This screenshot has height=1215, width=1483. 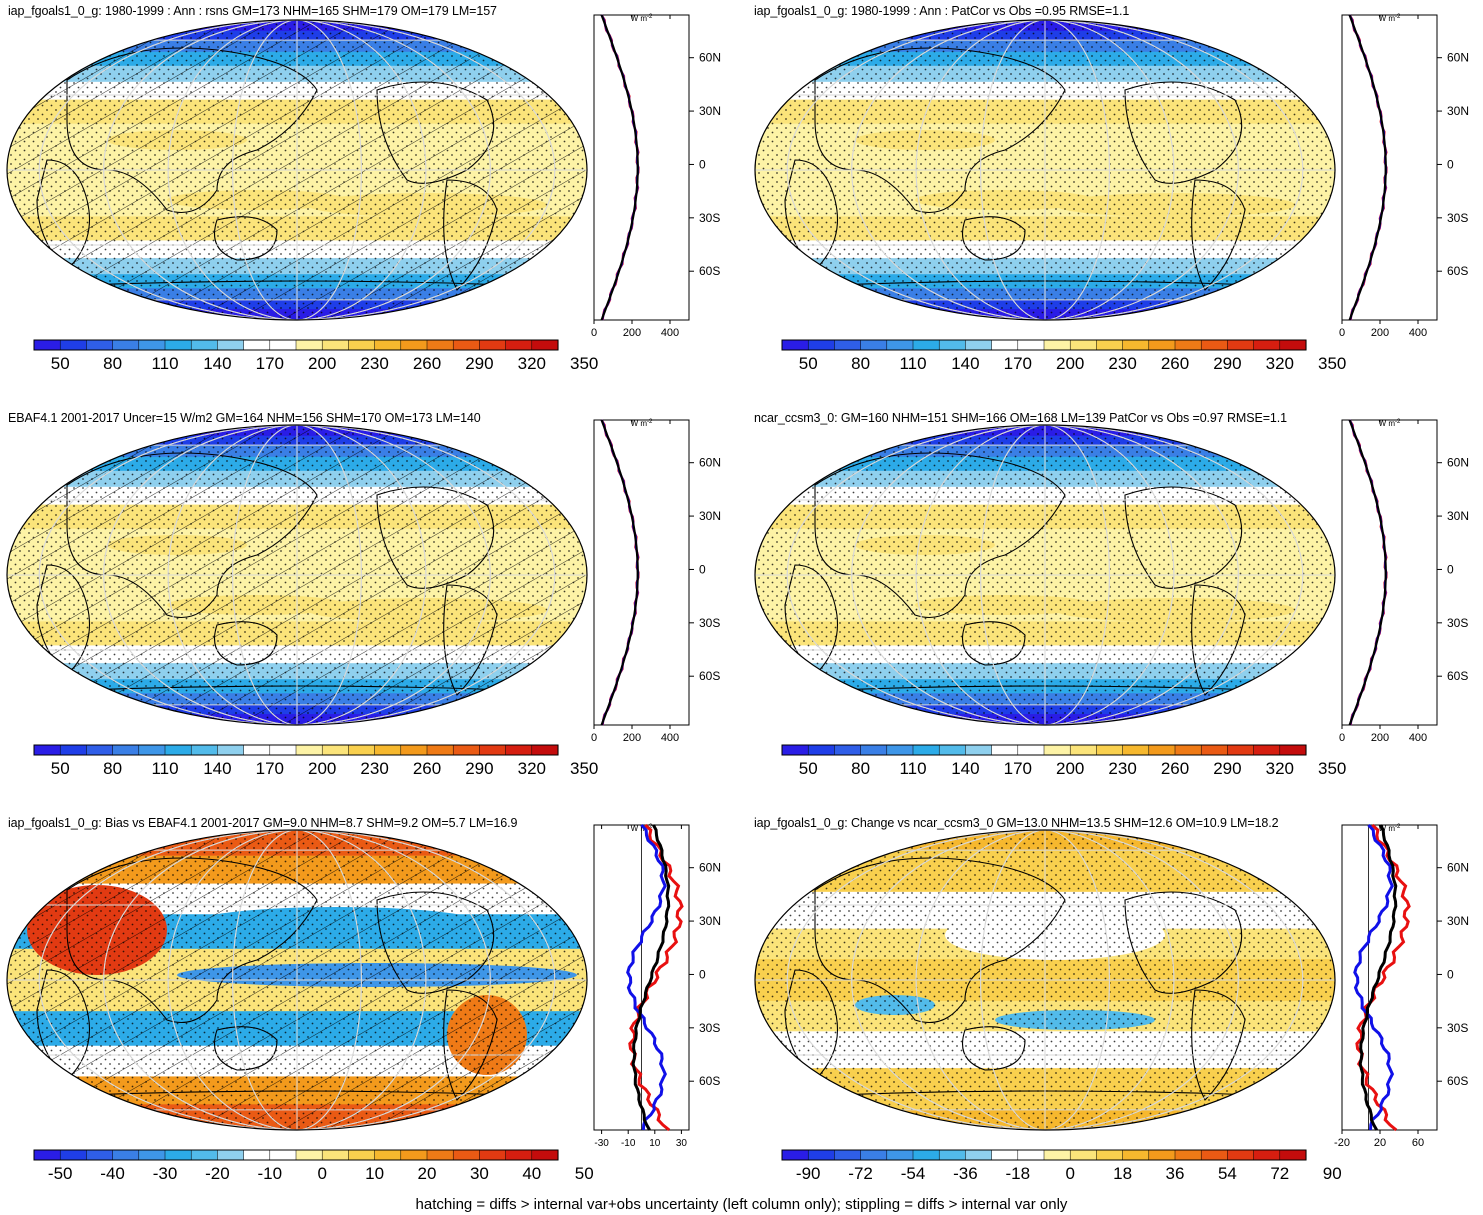 What do you see at coordinates (1061, 1166) in the screenshot?
I see `colorbar: -90 -72 -54 -36 -18 0 18 36 54 72 90` at bounding box center [1061, 1166].